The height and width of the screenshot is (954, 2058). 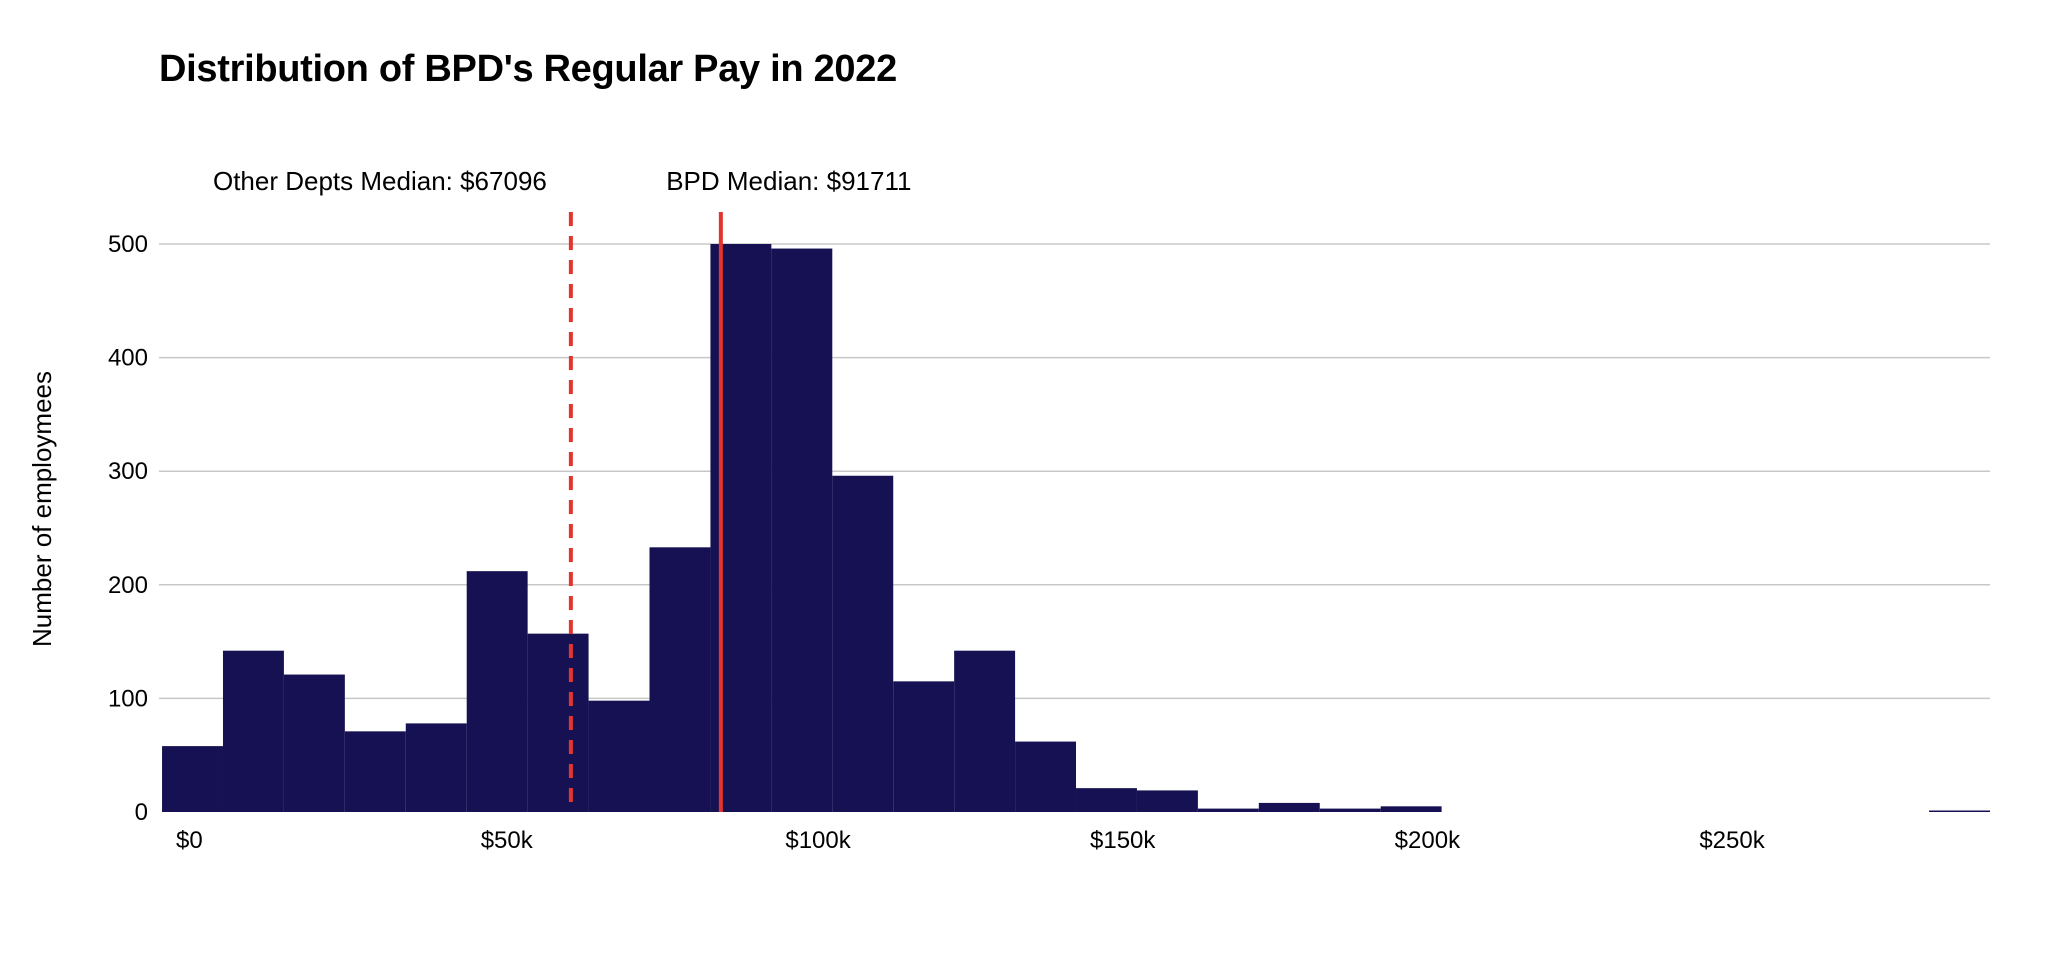 I want to click on x-tick-label: $100k, so click(x=818, y=840).